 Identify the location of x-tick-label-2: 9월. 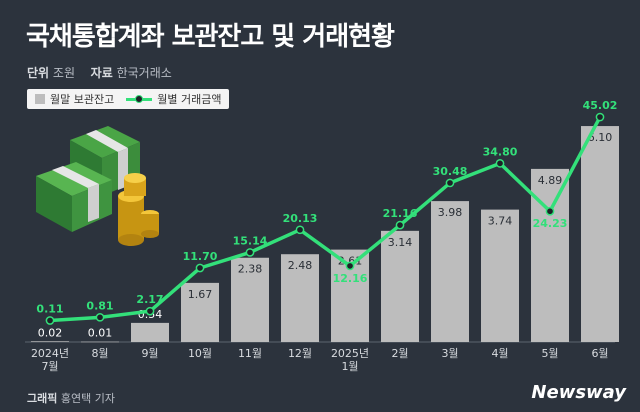
(149, 353).